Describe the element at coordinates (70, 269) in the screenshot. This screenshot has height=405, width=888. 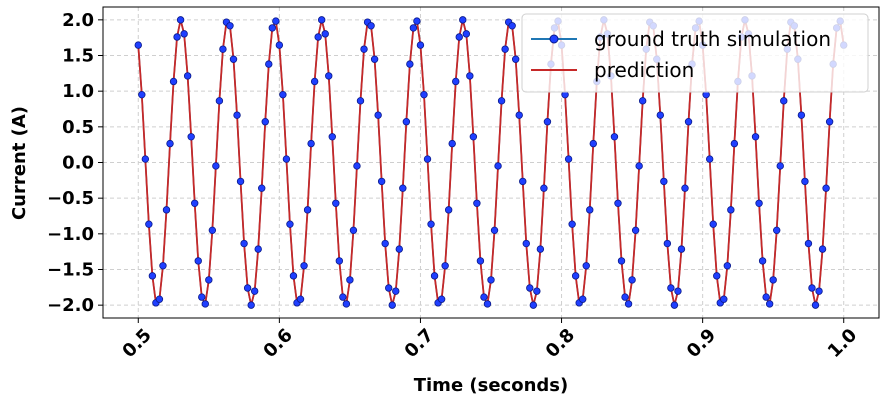
I see `y-tick-label: −1.5` at that location.